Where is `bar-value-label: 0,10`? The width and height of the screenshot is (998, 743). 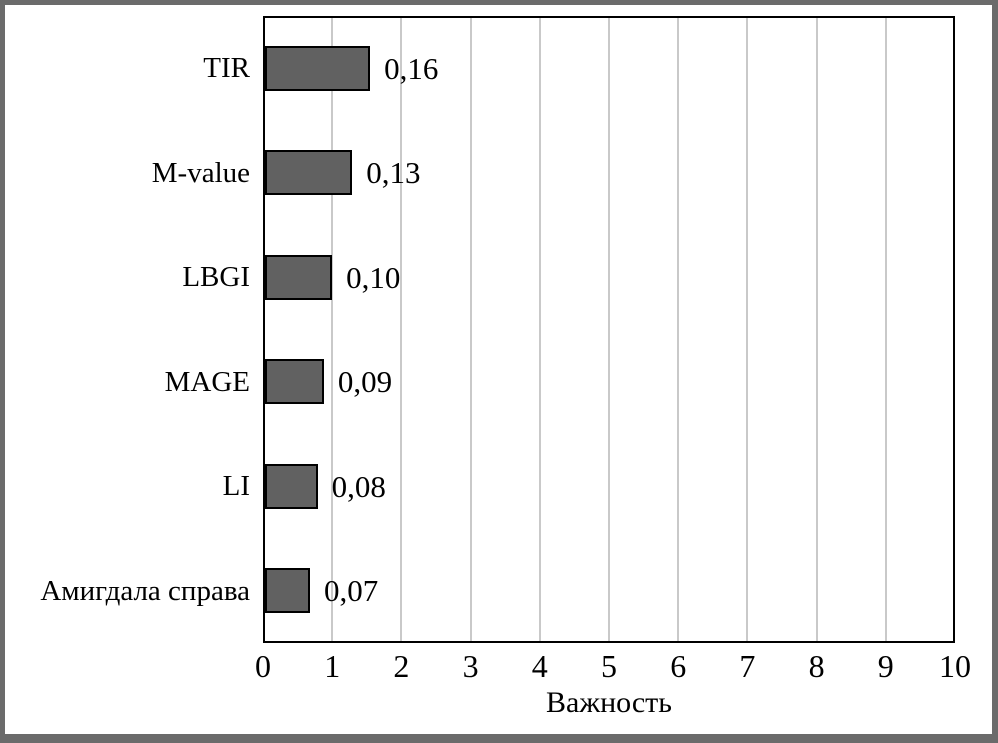 bar-value-label: 0,10 is located at coordinates (373, 277).